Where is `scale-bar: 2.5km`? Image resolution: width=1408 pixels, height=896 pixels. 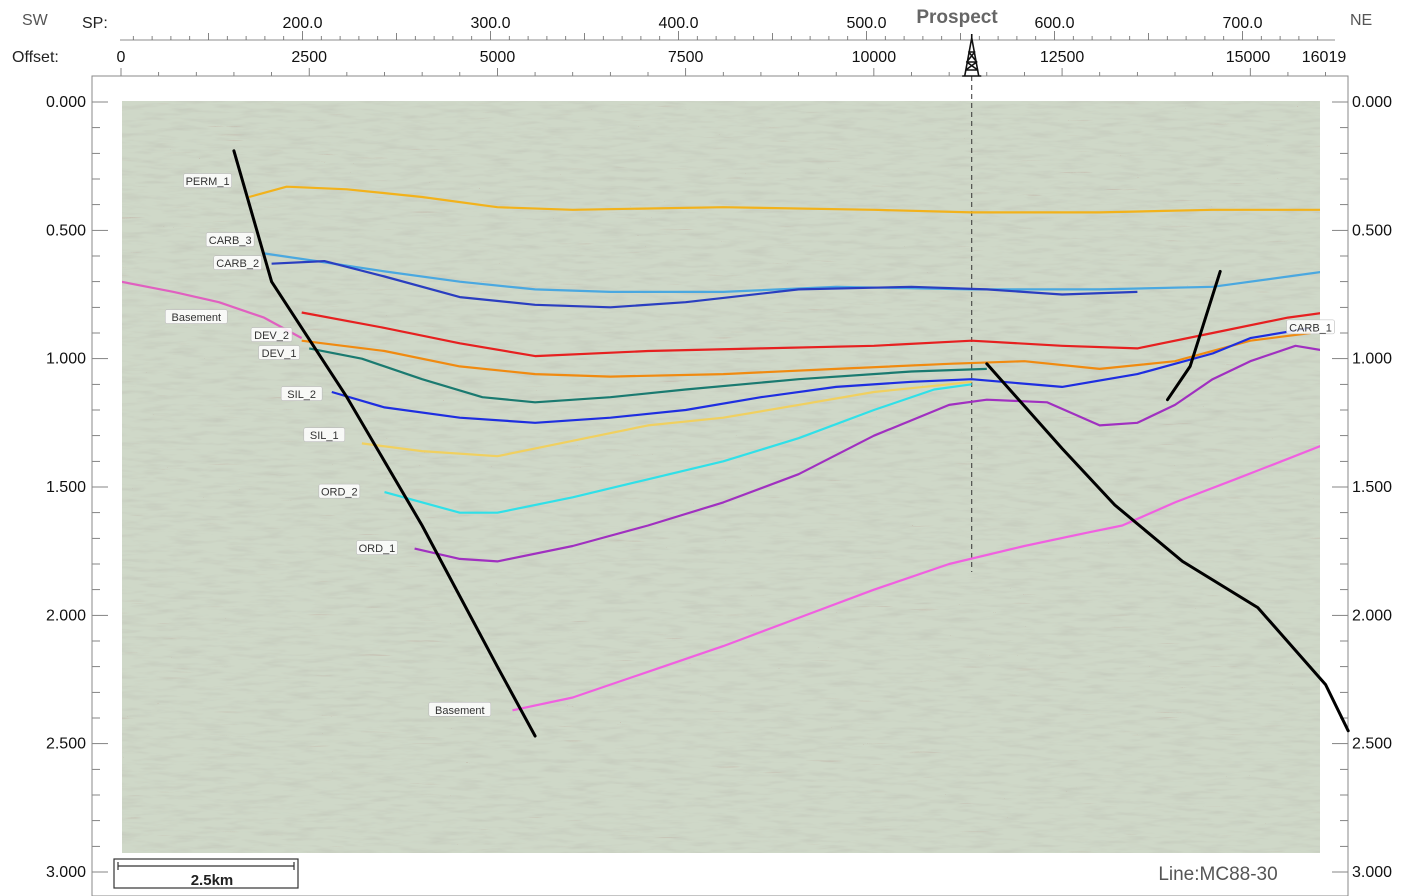
scale-bar: 2.5km is located at coordinates (206, 873).